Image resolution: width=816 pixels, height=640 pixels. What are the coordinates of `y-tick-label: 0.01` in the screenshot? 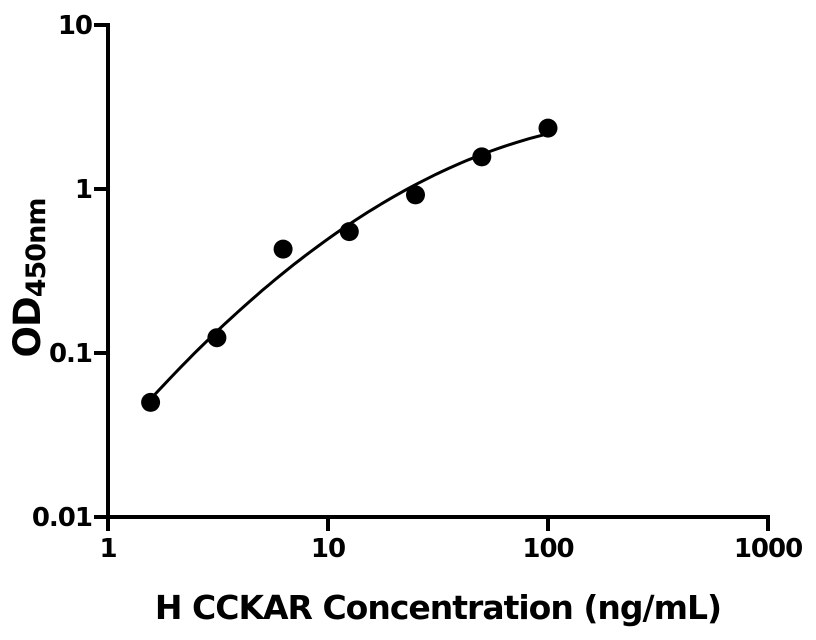 It's located at (62, 518).